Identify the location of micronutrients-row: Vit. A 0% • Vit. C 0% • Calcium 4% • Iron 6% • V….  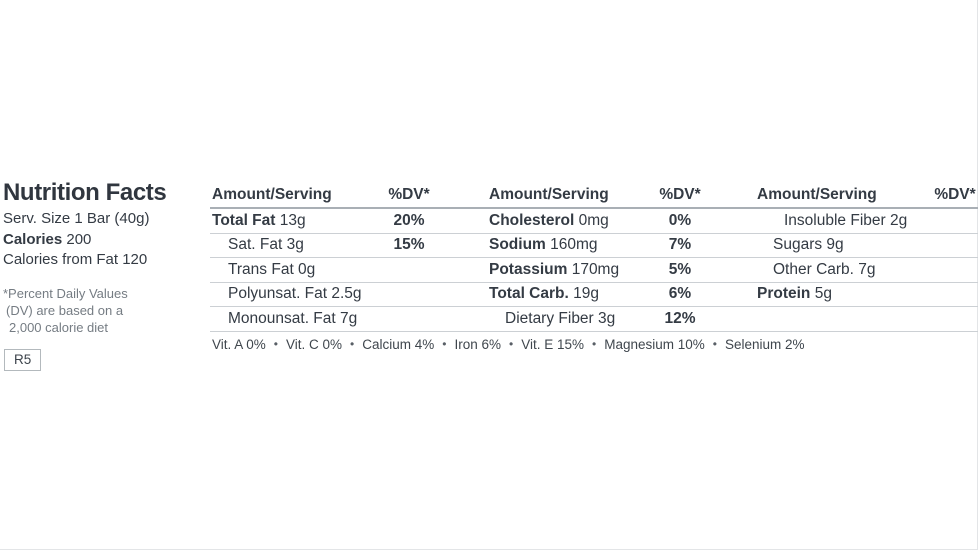
(508, 344).